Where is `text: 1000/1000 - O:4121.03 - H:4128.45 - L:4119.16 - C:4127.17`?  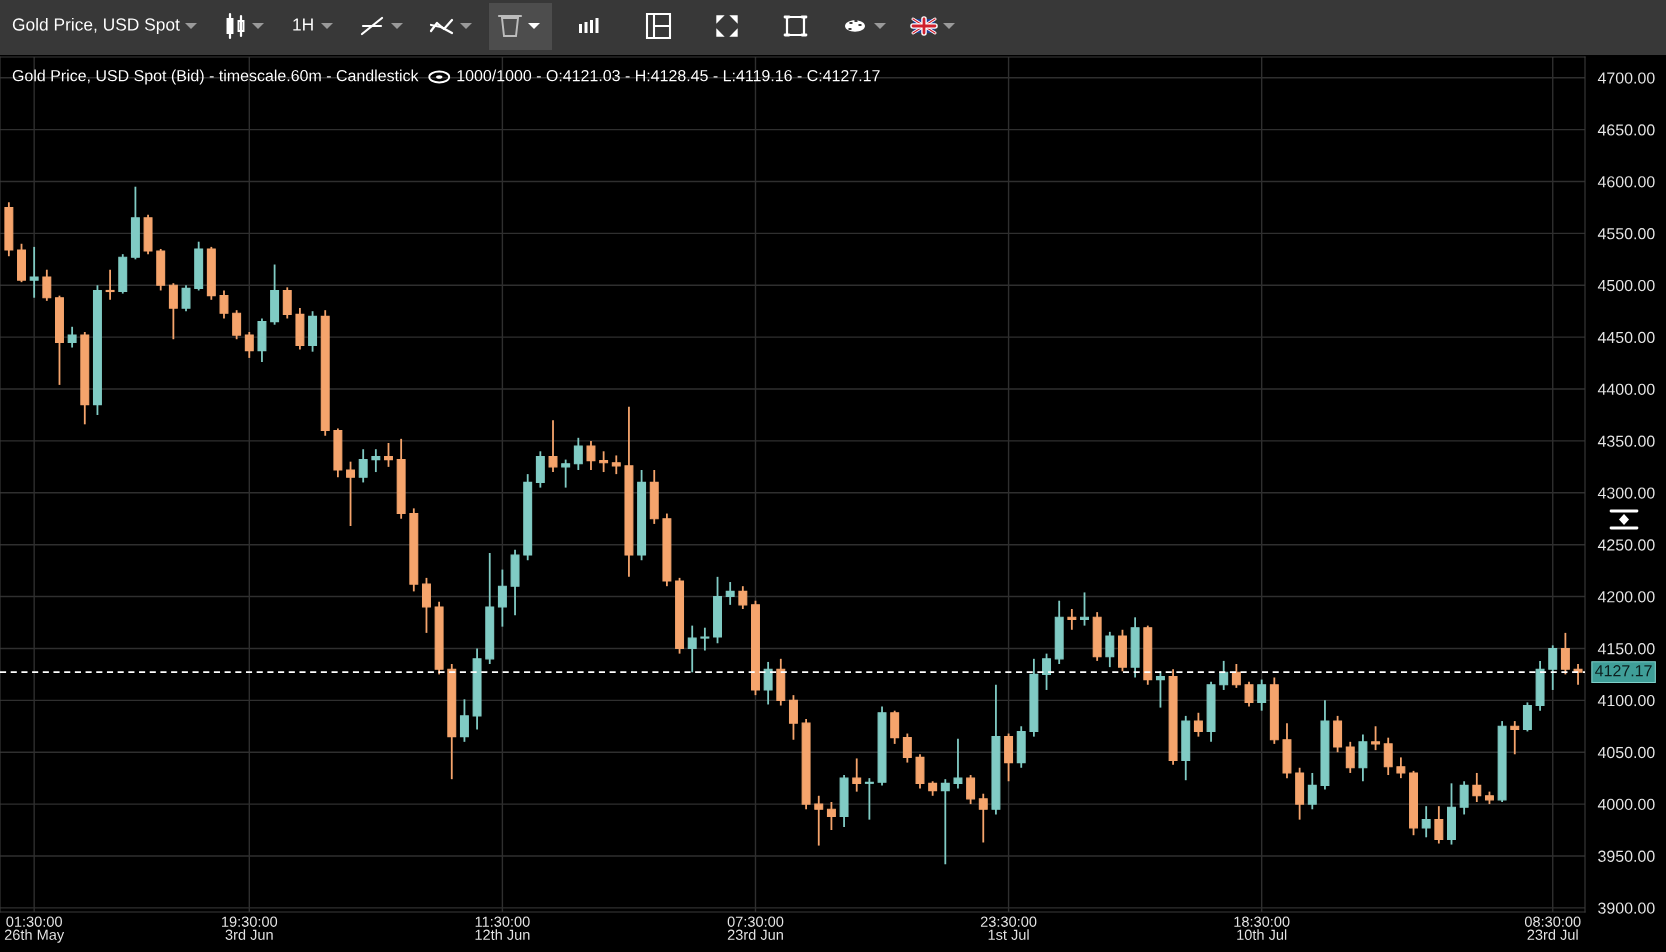 text: 1000/1000 - O:4121.03 - H:4128.45 - L:4119.16 - C:4127.17 is located at coordinates (668, 75).